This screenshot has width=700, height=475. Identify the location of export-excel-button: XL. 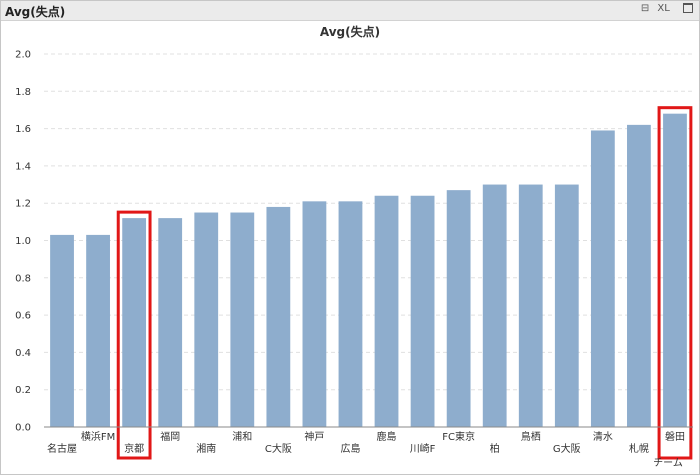
(663, 8).